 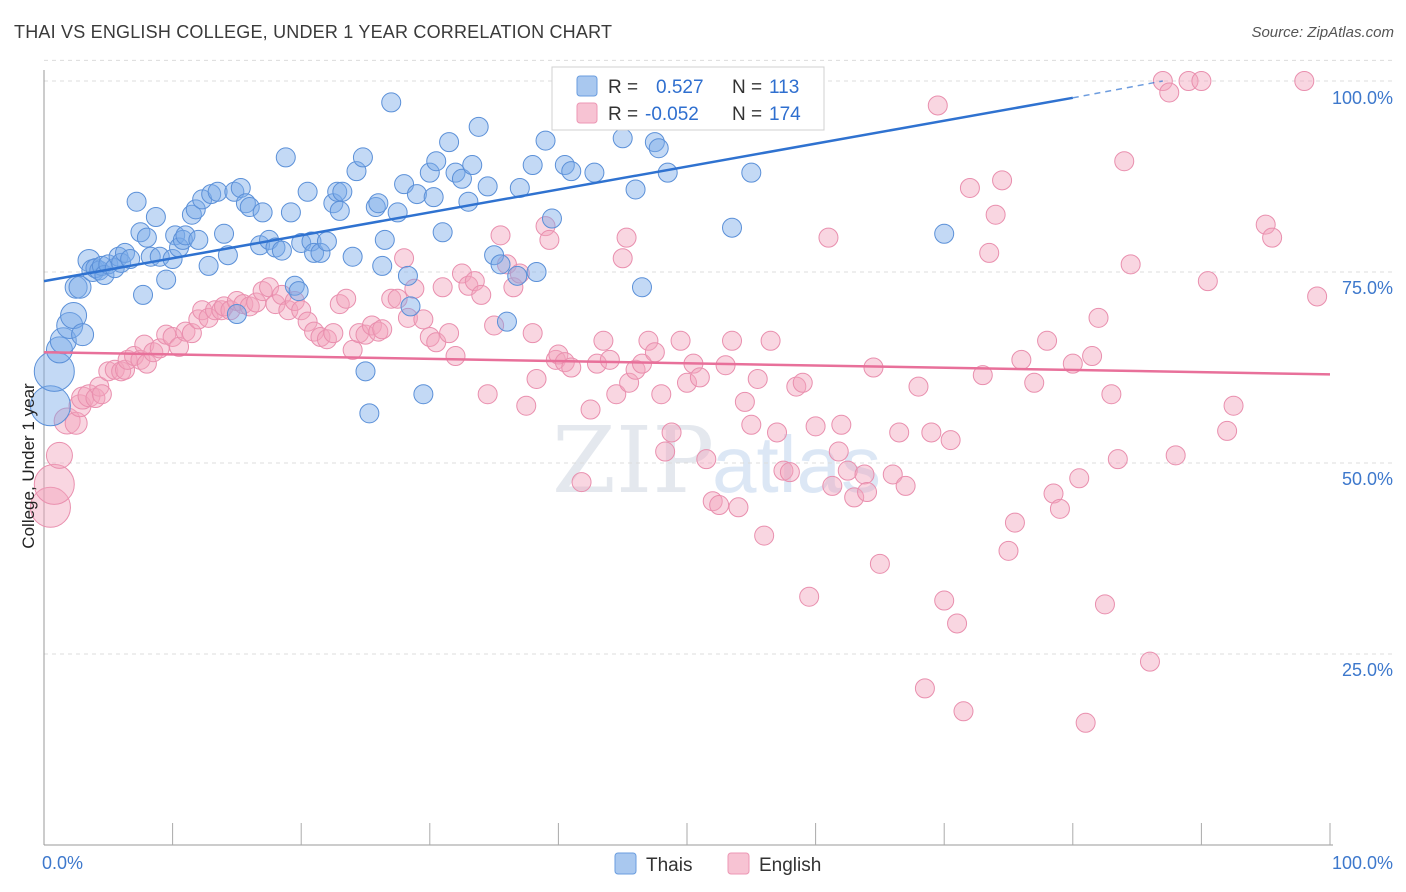 What do you see at coordinates (716, 460) in the screenshot?
I see `watermark: ZIP atlas` at bounding box center [716, 460].